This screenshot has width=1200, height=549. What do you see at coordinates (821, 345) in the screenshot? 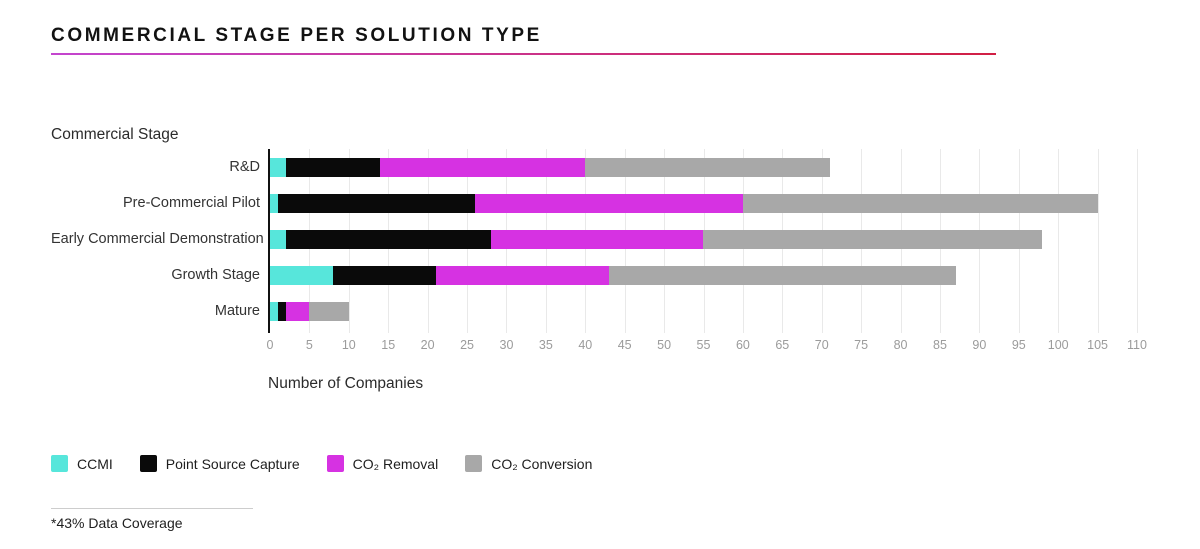
I see `x-tick-label: 70` at bounding box center [821, 345].